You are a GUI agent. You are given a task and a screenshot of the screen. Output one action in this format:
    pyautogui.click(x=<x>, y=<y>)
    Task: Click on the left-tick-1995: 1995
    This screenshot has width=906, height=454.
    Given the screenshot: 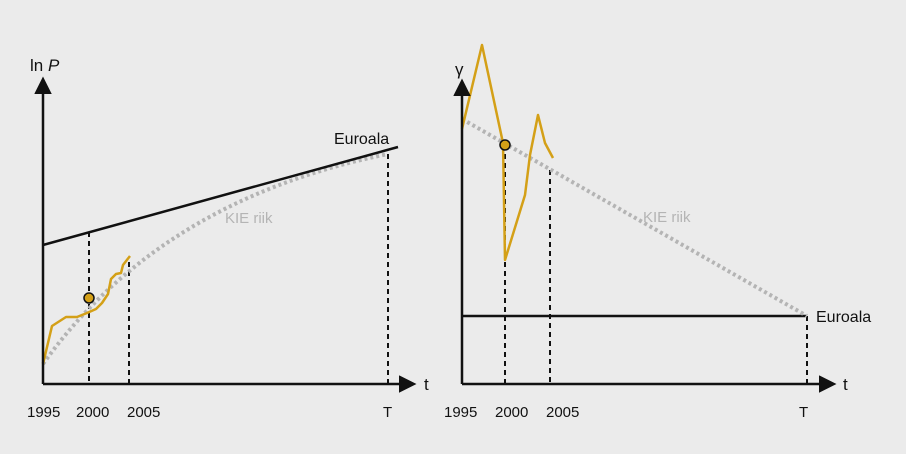 What is the action you would take?
    pyautogui.click(x=43, y=412)
    